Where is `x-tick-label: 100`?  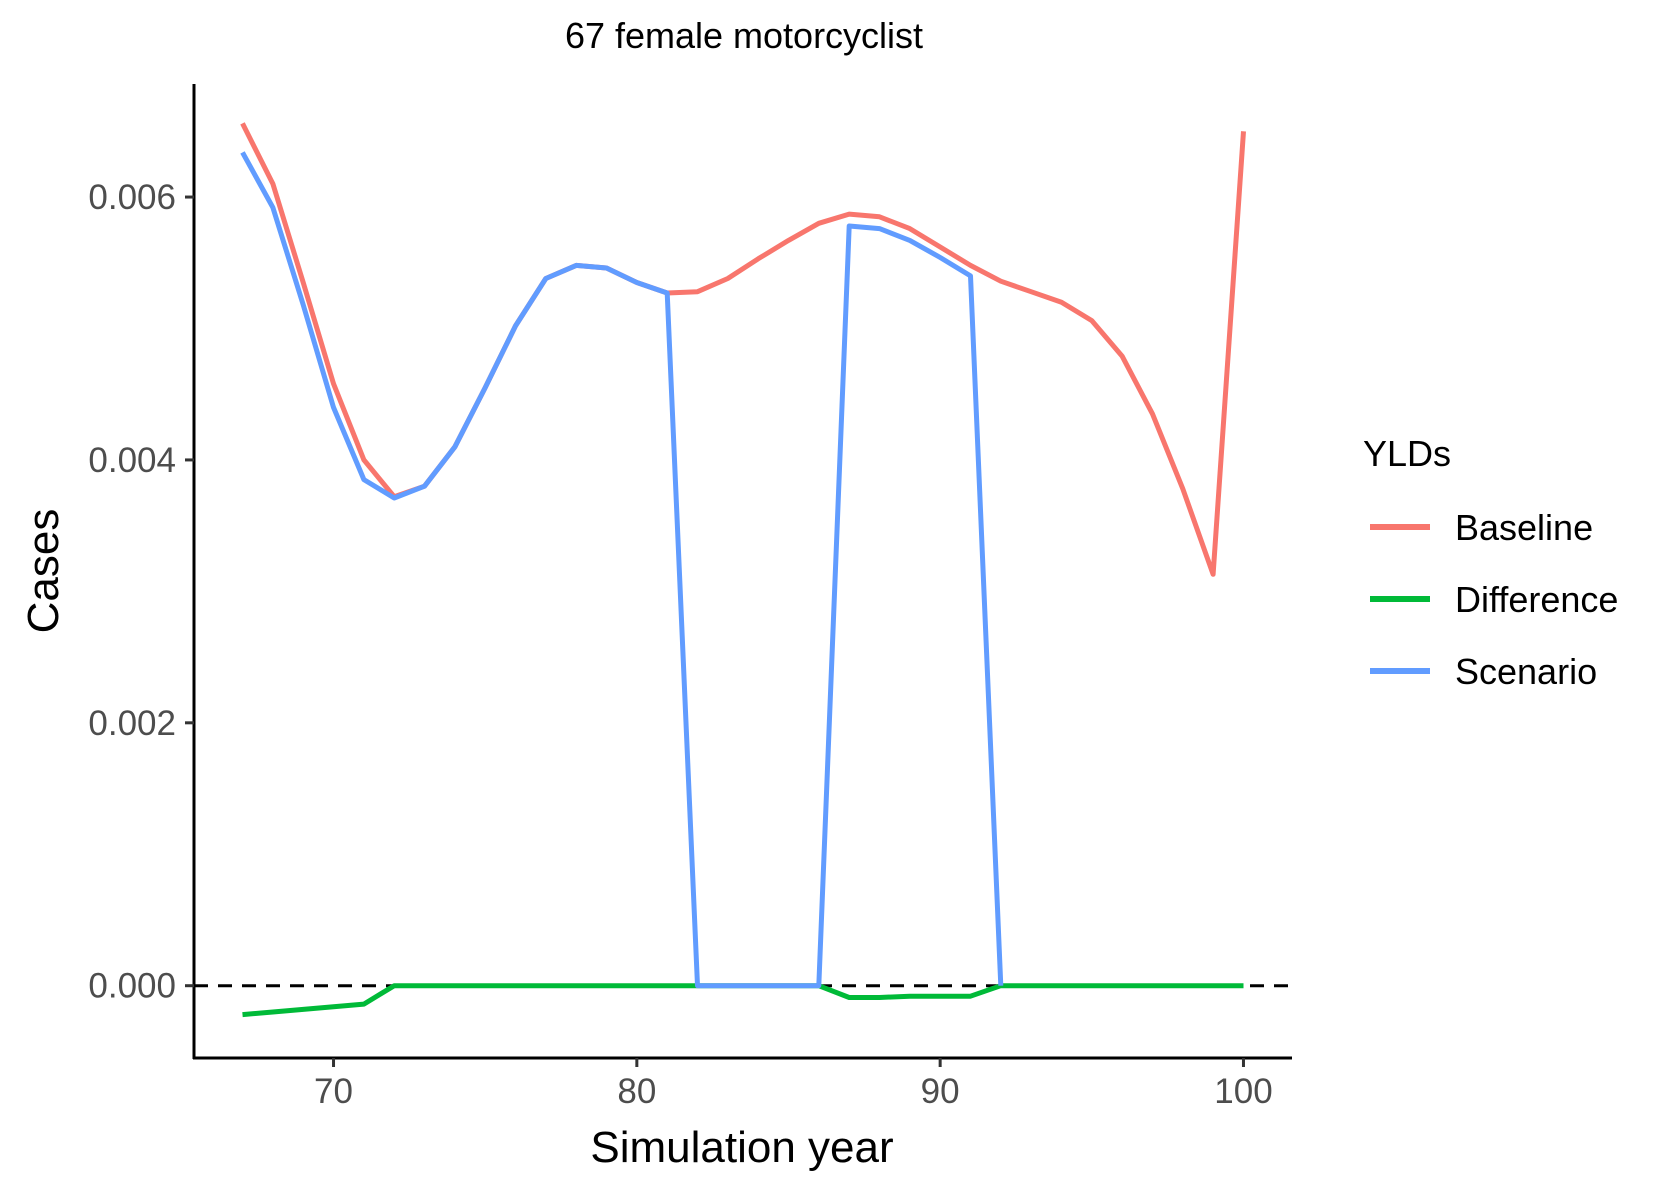
x-tick-label: 100 is located at coordinates (1243, 1091).